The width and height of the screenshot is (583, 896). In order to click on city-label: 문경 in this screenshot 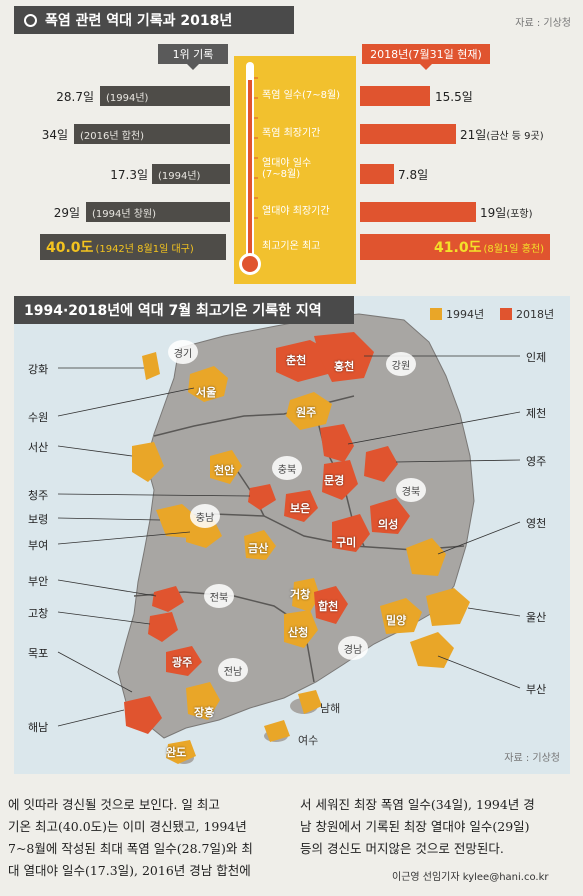, I will do `click(334, 480)`.